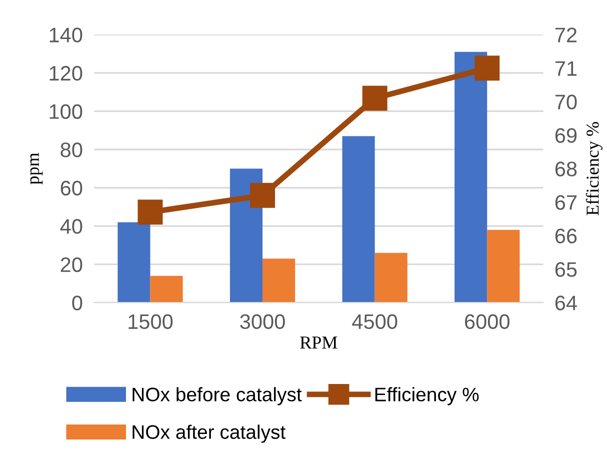 Image resolution: width=607 pixels, height=462 pixels. I want to click on y2-tick-label: 72, so click(566, 35).